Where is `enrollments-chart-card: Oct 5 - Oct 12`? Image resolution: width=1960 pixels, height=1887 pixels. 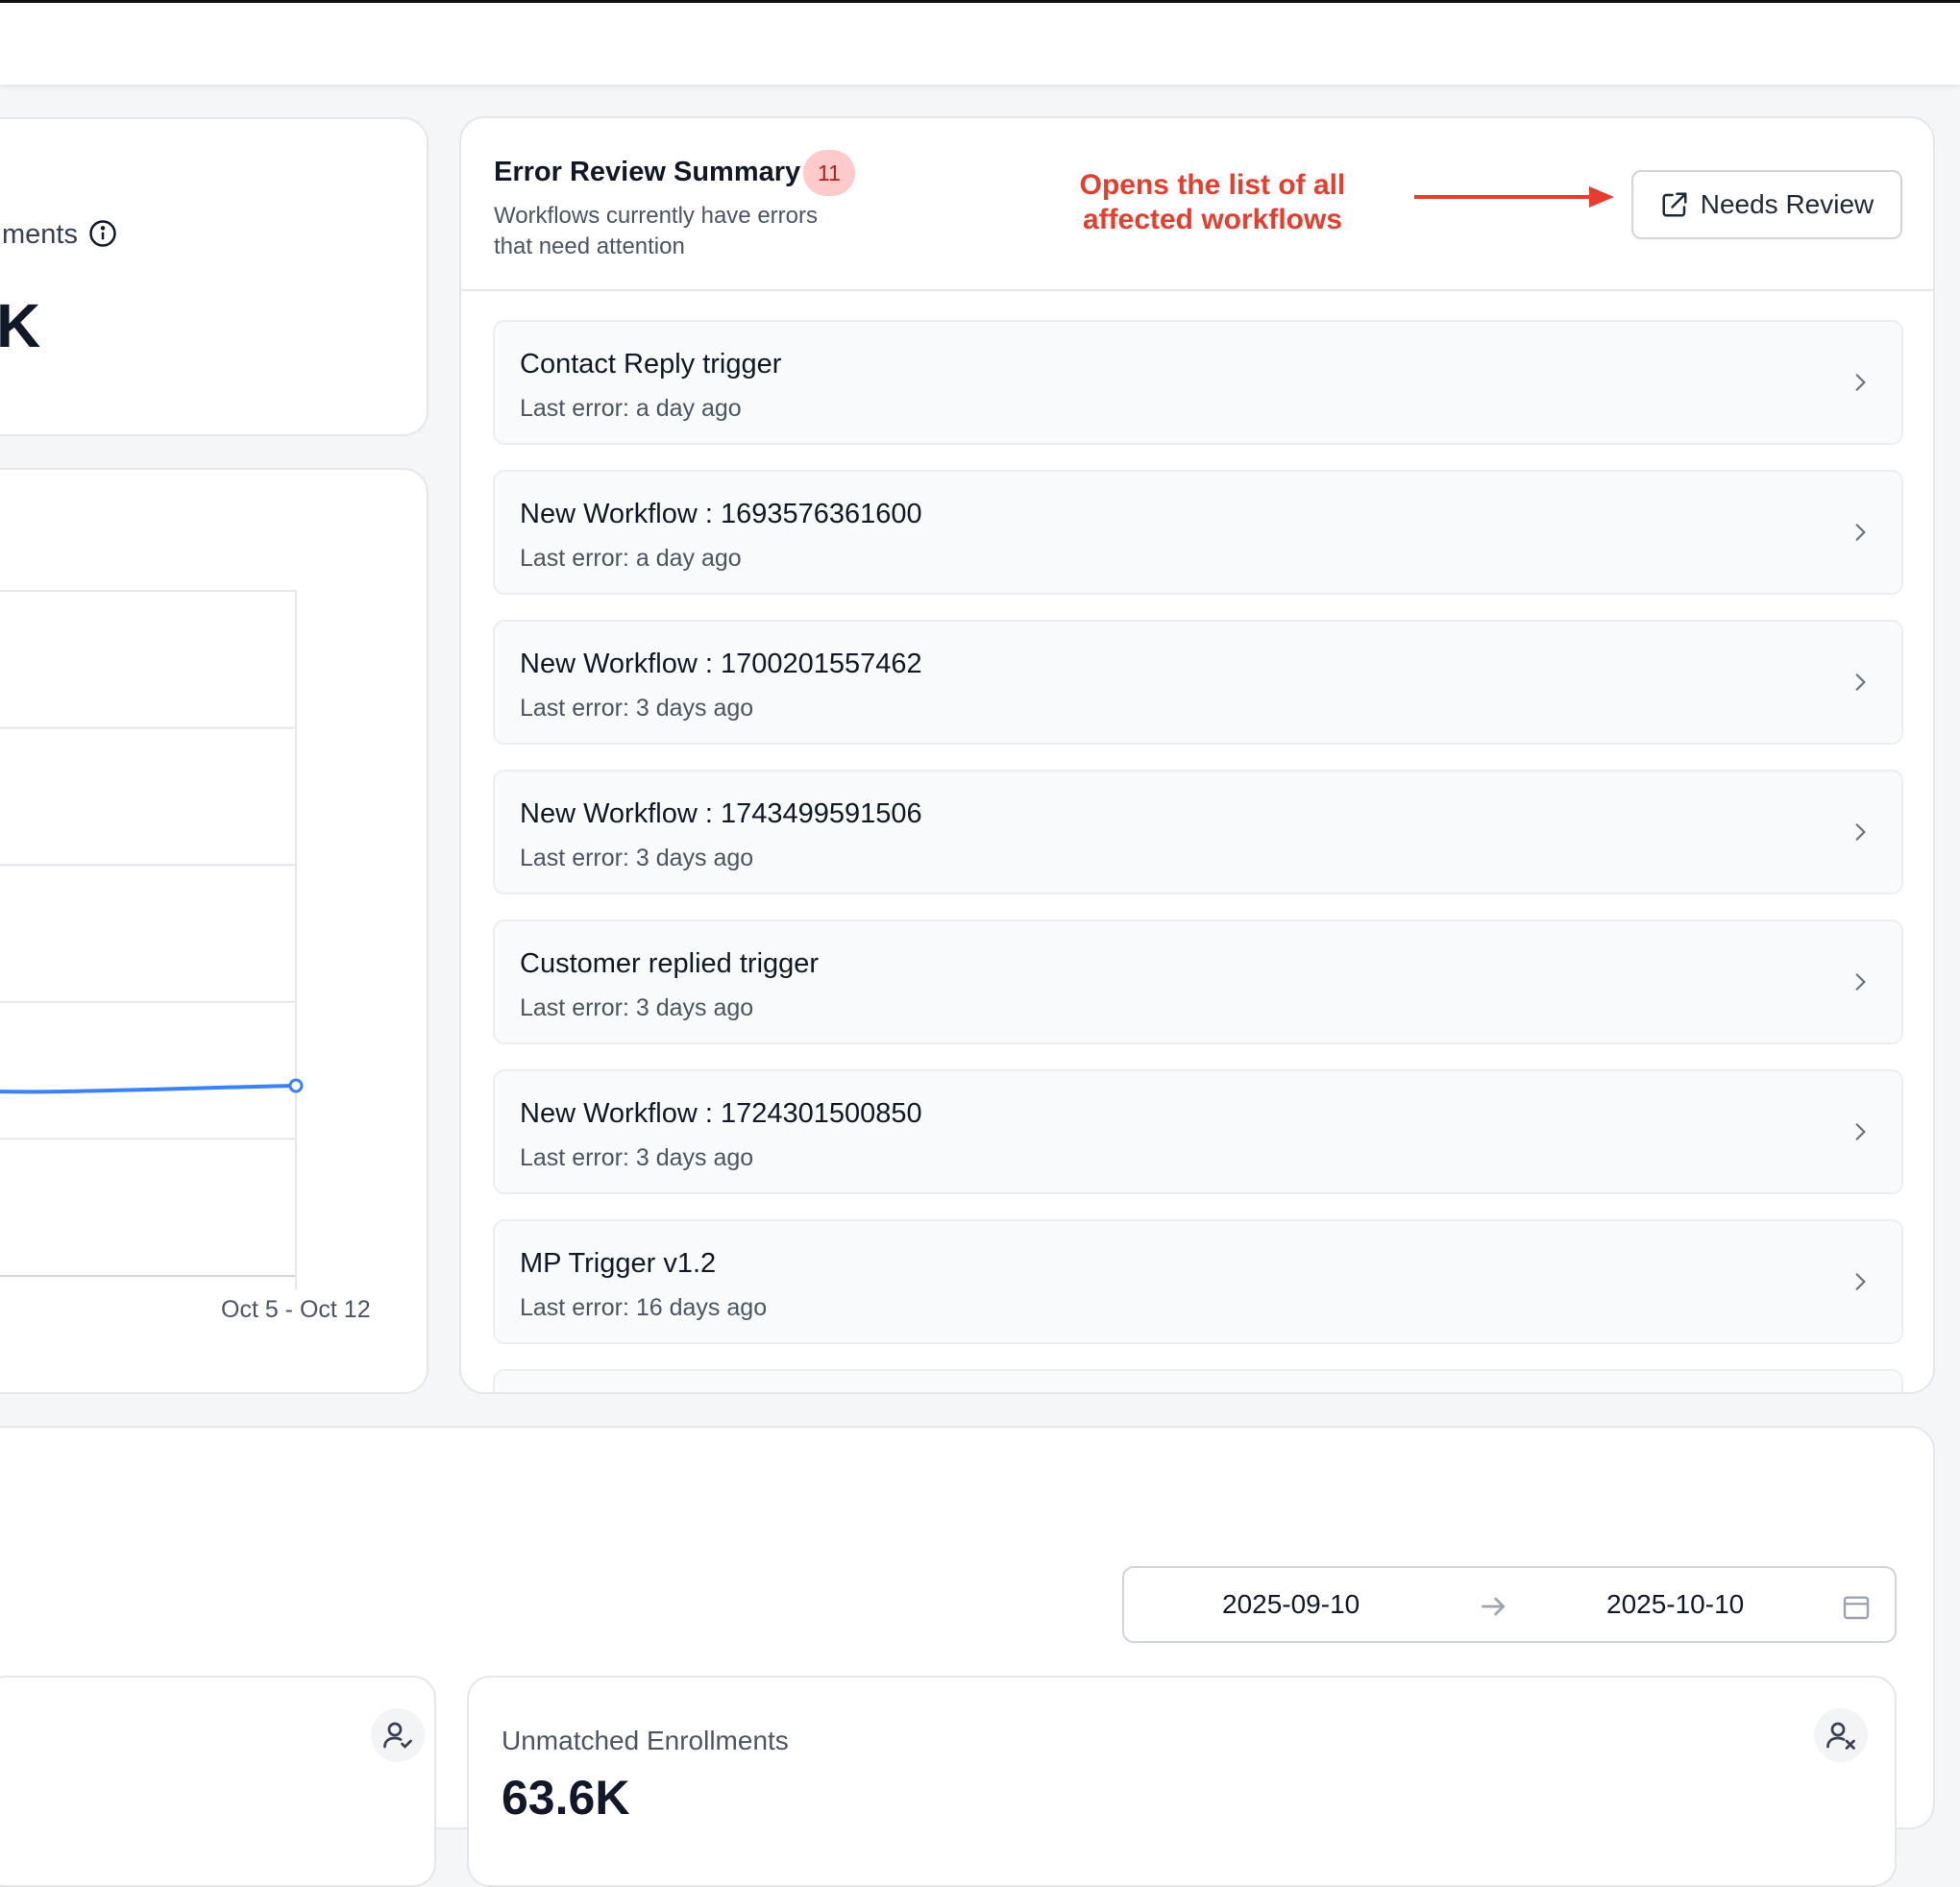
enrollments-chart-card: Oct 5 - Oct 12 is located at coordinates (214, 931).